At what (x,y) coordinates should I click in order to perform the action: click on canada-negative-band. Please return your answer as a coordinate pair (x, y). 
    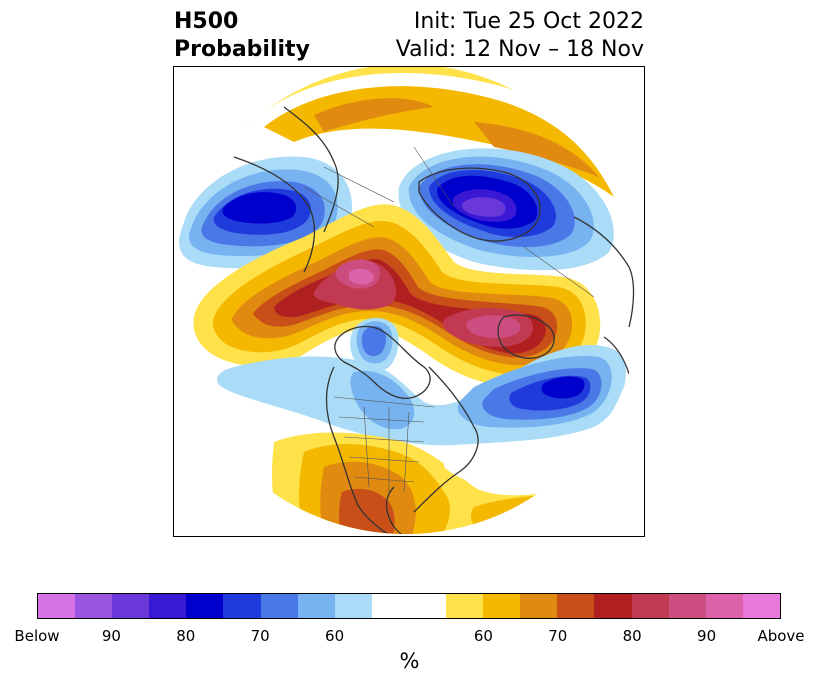
    Looking at the image, I should click on (421, 395).